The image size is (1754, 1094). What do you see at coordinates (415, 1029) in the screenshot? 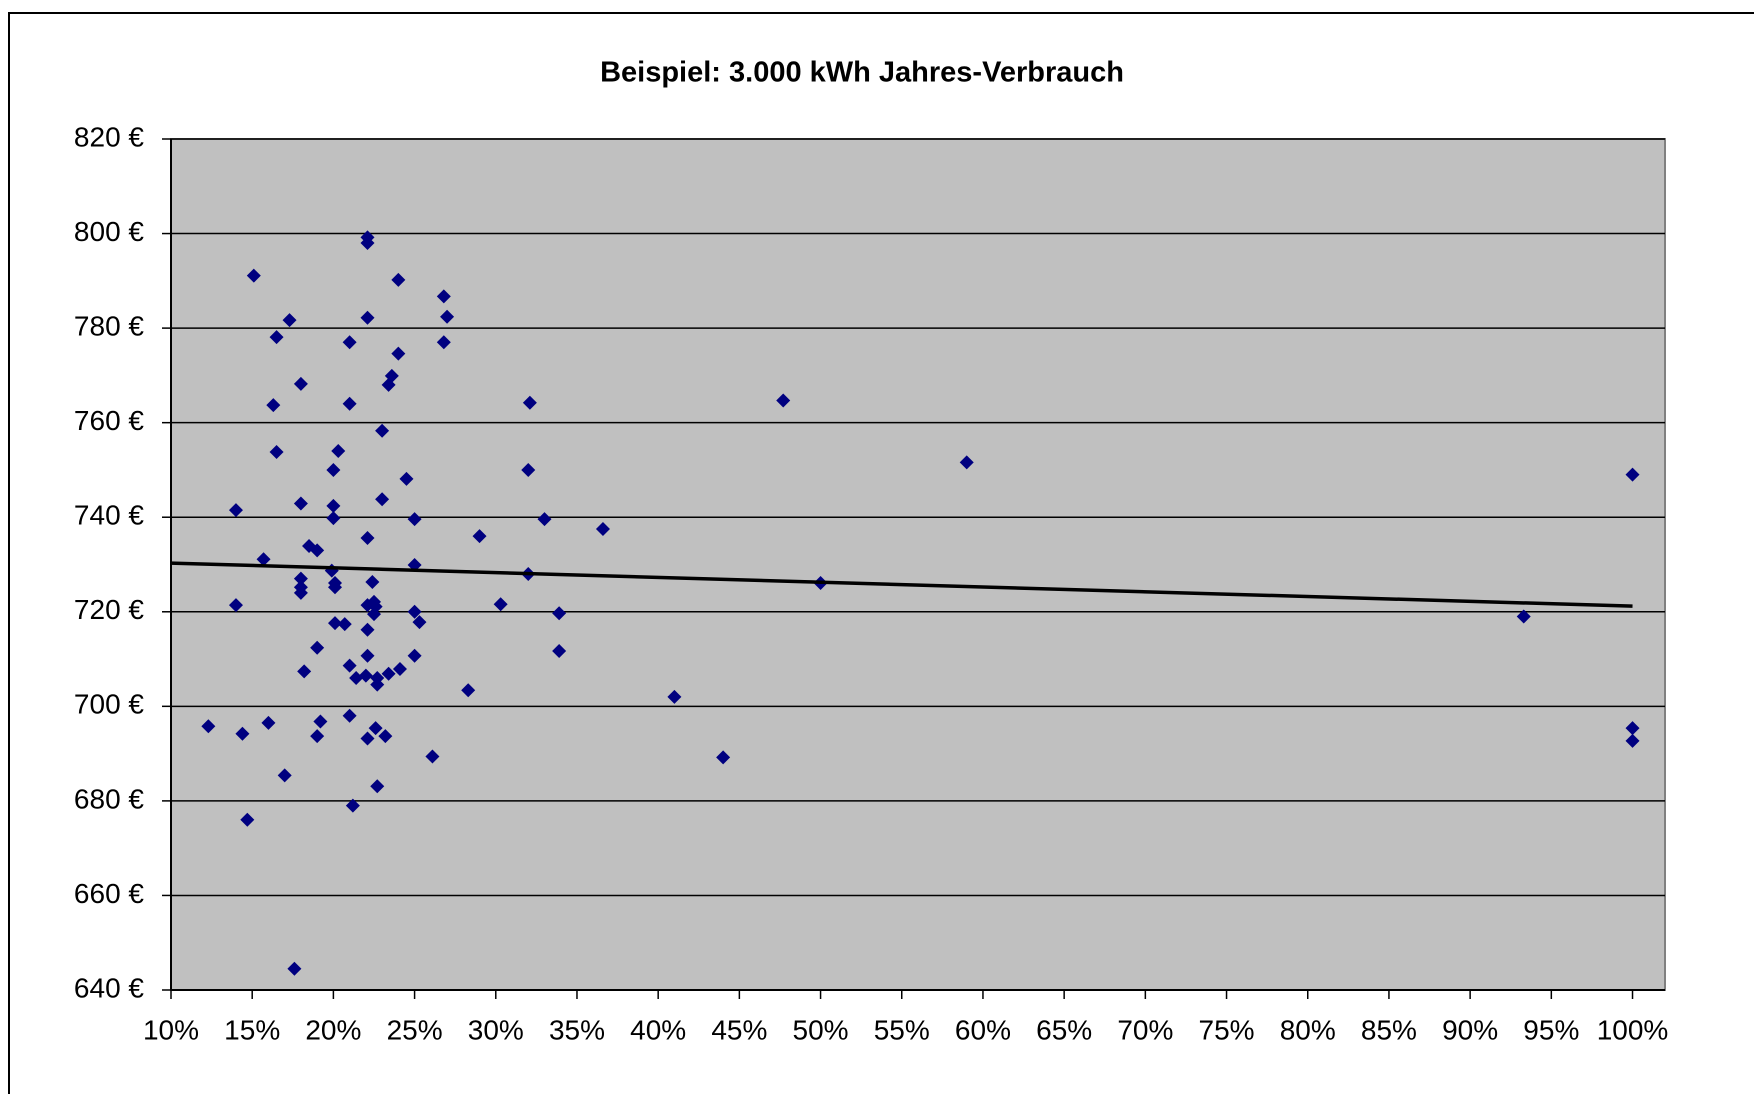
I see `x-tick-label: 25%` at bounding box center [415, 1029].